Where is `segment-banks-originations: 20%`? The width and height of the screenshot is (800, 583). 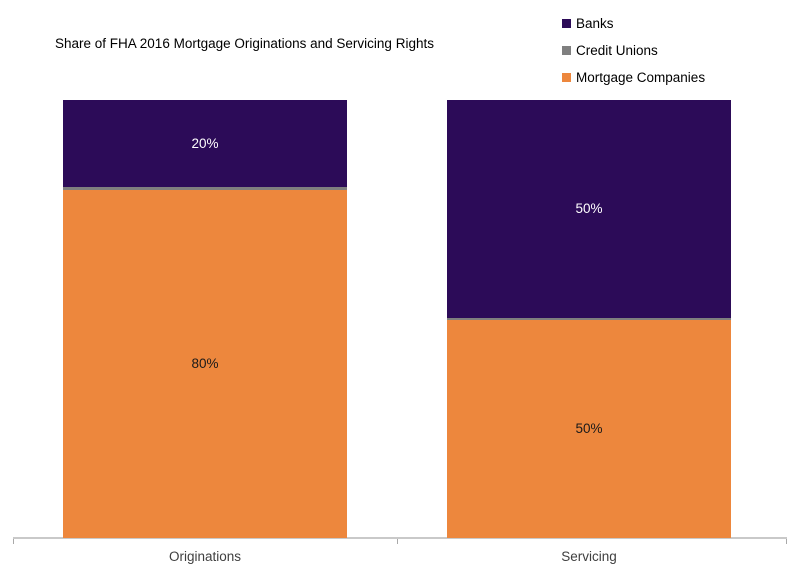
segment-banks-originations: 20% is located at coordinates (205, 143).